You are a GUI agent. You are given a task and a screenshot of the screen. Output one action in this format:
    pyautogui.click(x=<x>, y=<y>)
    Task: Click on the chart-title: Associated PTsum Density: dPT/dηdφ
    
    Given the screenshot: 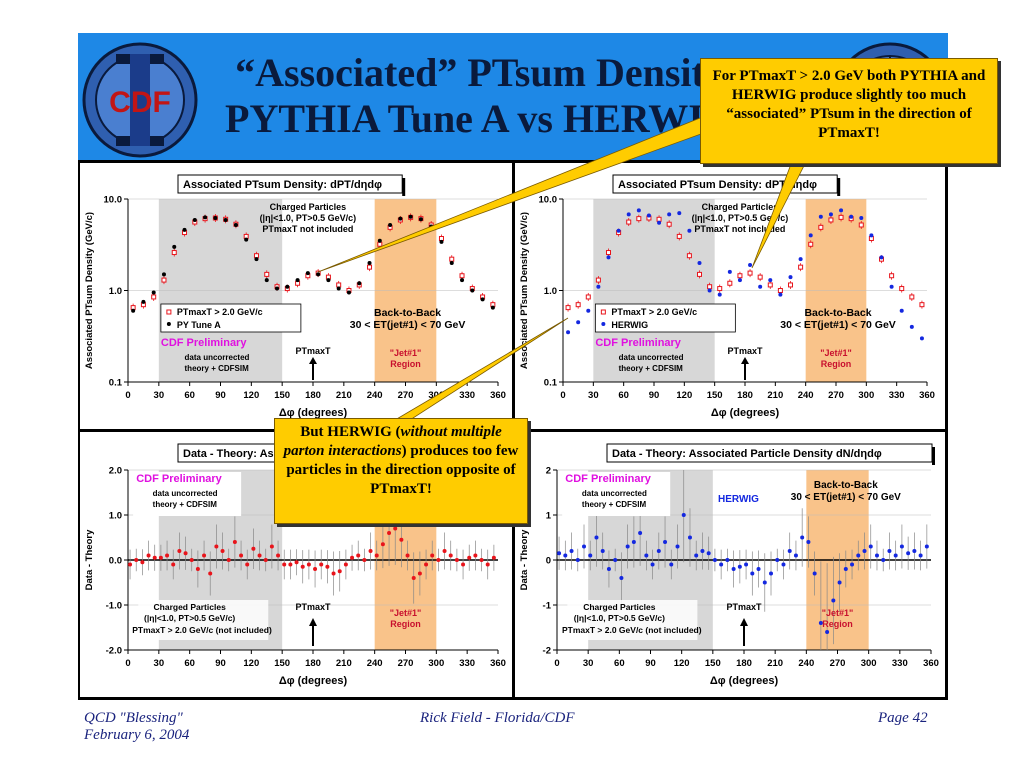 What is the action you would take?
    pyautogui.click(x=282, y=185)
    